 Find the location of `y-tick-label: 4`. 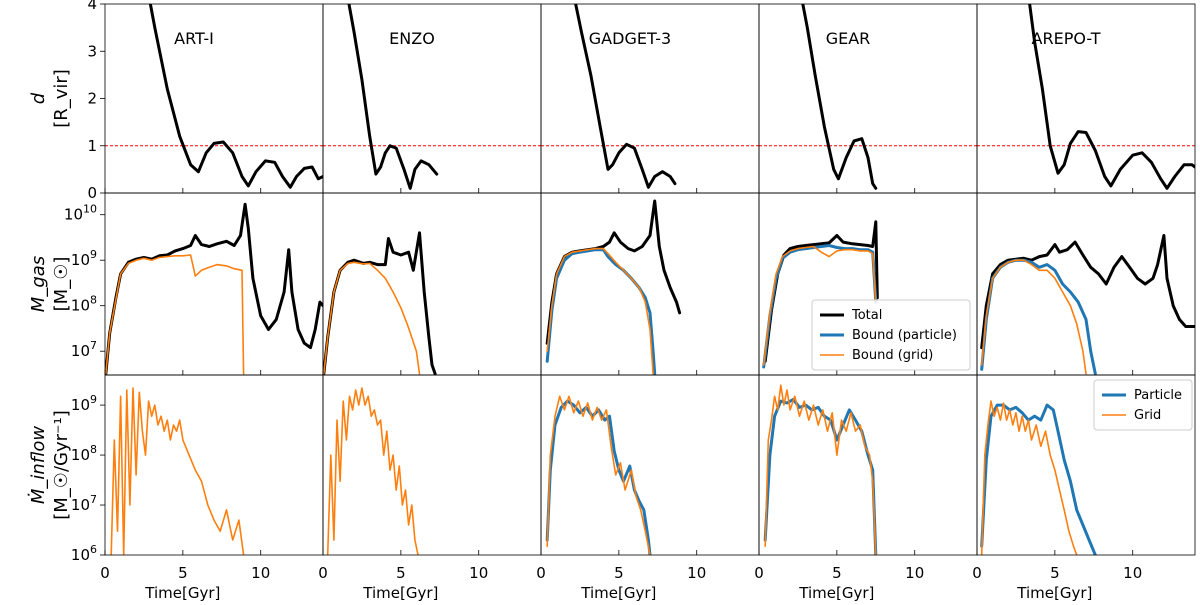

y-tick-label: 4 is located at coordinates (92, 6).